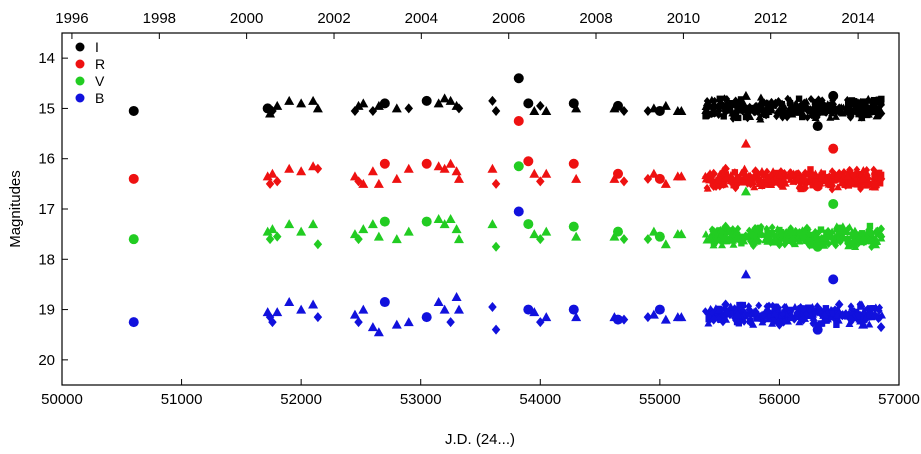 The width and height of the screenshot is (921, 454). I want to click on legend-label: I, so click(97, 47).